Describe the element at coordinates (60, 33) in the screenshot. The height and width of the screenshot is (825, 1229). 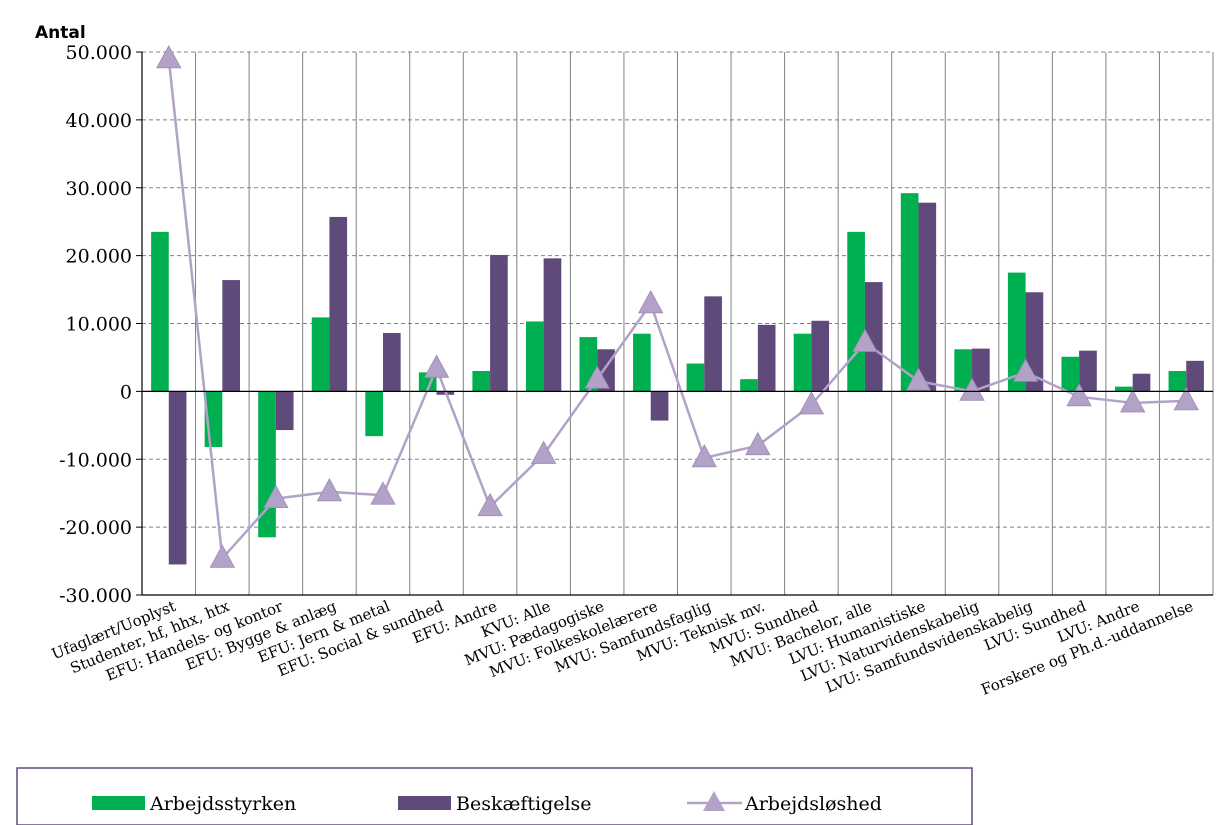
I see `y-axis-title: Antal` at that location.